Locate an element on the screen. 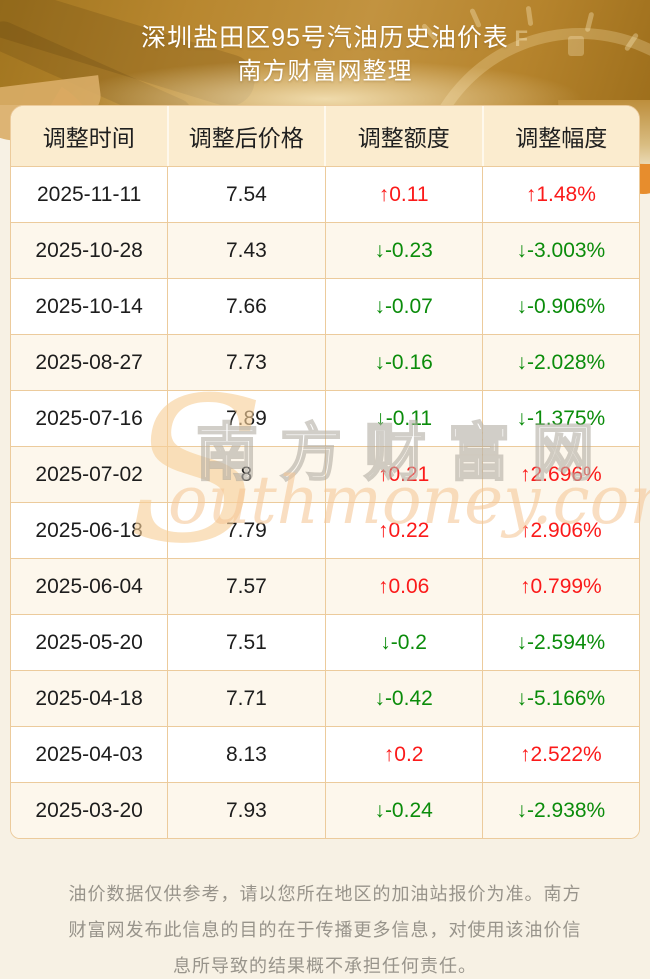 The height and width of the screenshot is (979, 650). column-header-price: 调整后价格 is located at coordinates (245, 136).